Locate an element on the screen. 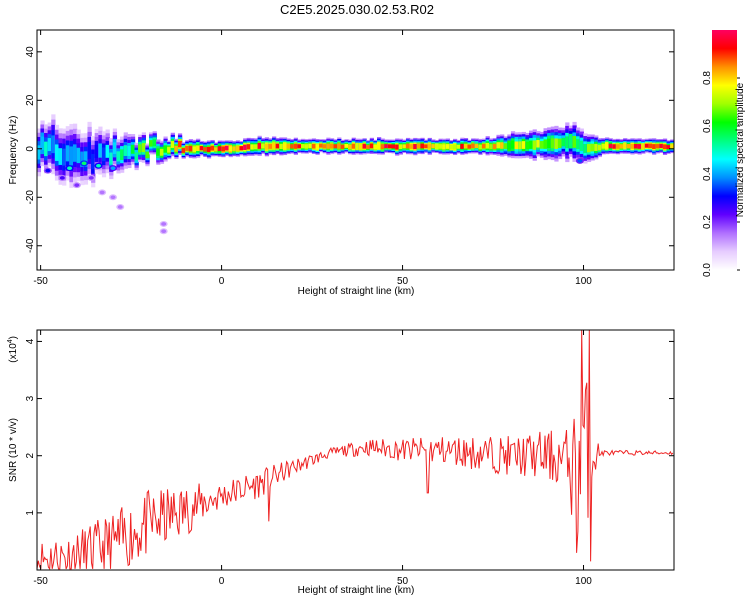 The height and width of the screenshot is (600, 750). x-tick: 0 is located at coordinates (222, 458).